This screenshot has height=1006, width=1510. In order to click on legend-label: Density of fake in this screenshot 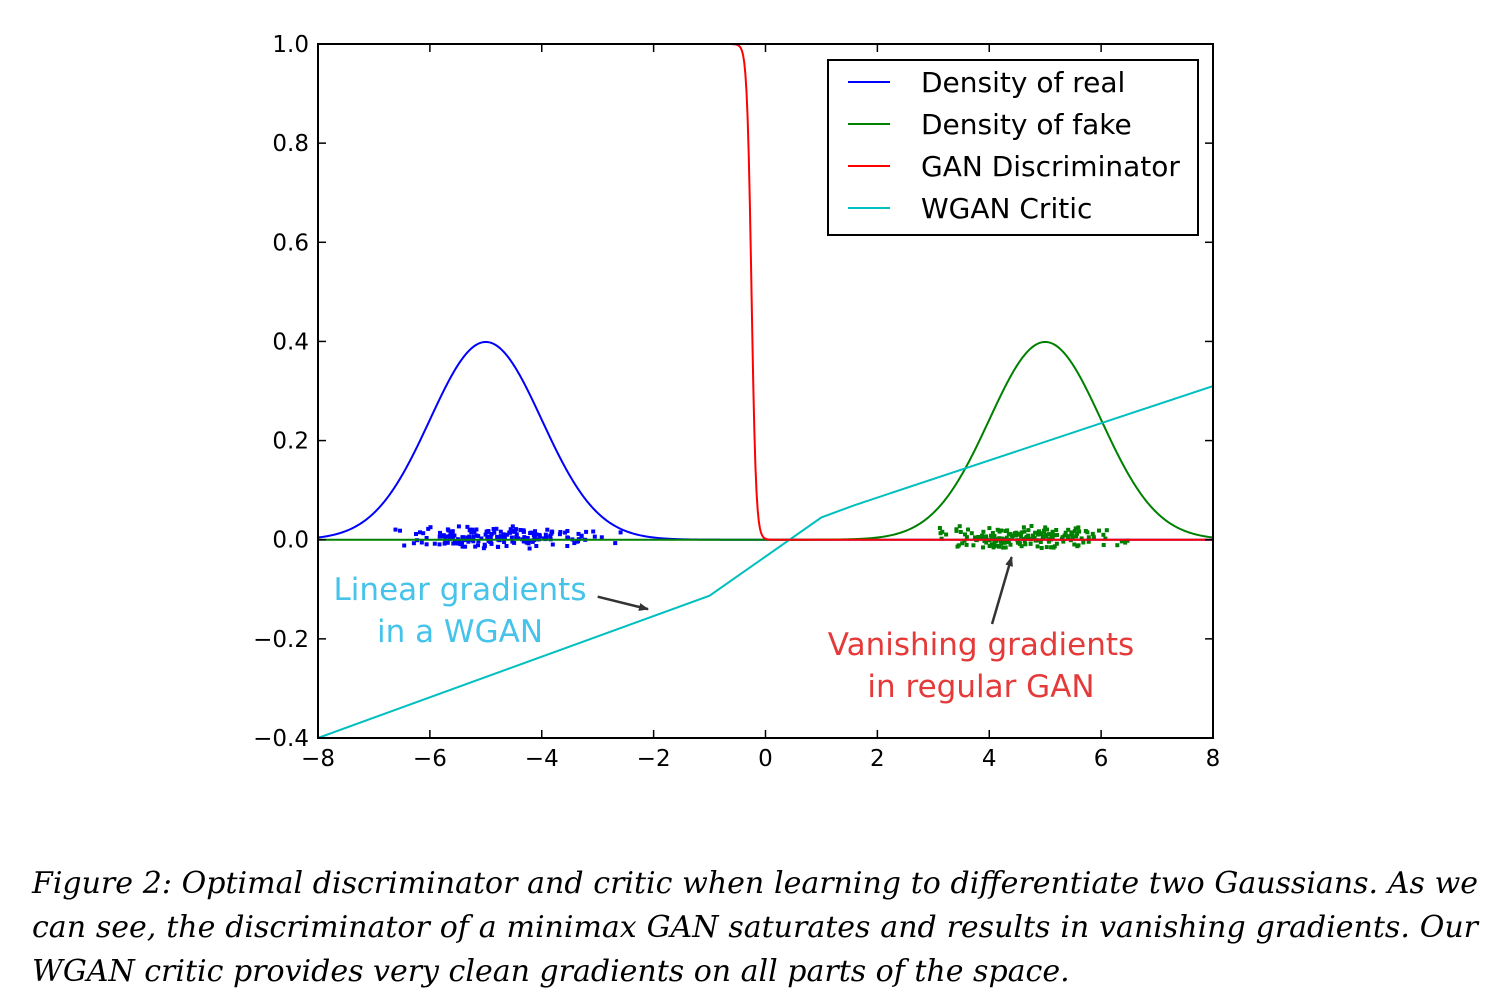, I will do `click(1026, 124)`.